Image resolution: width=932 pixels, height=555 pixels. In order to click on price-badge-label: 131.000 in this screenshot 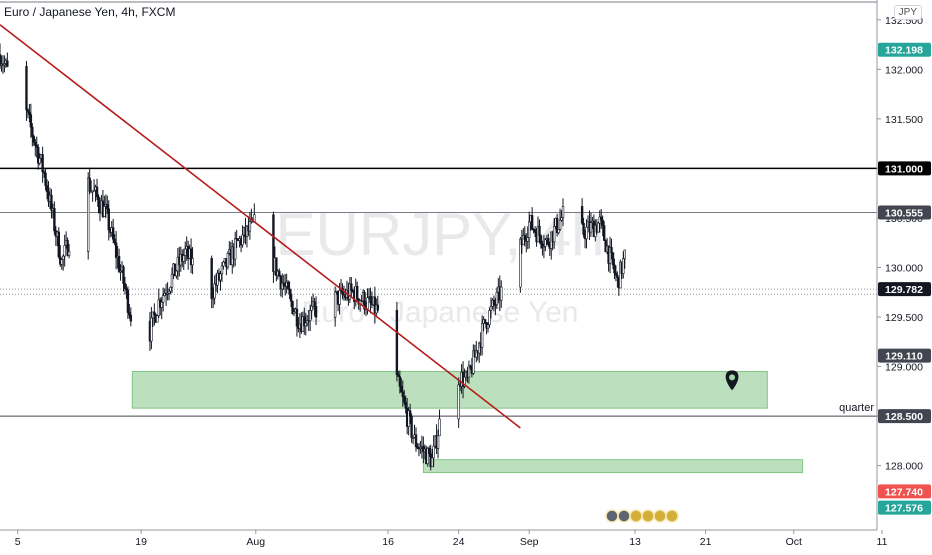, I will do `click(904, 169)`.